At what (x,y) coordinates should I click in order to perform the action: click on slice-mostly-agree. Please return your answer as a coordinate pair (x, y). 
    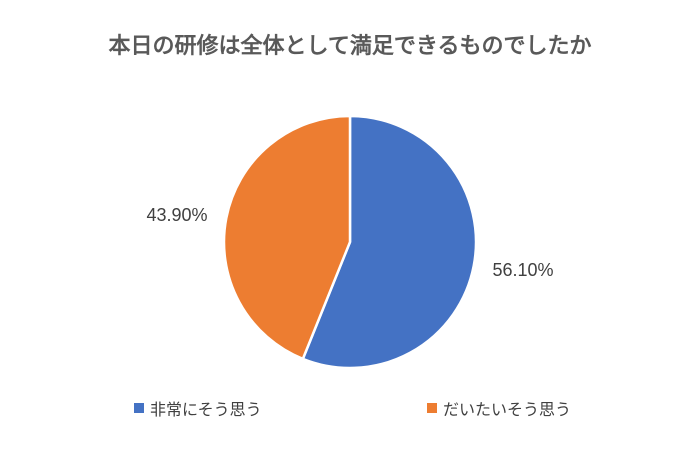
    Looking at the image, I should click on (287, 237).